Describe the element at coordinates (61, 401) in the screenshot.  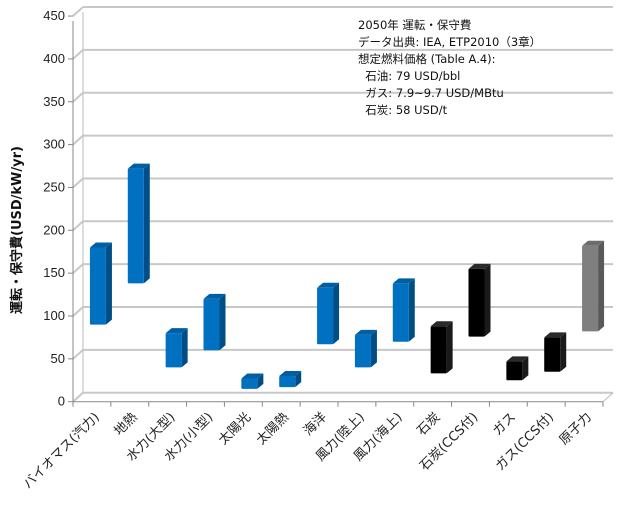
I see `y-tick-label: 0` at that location.